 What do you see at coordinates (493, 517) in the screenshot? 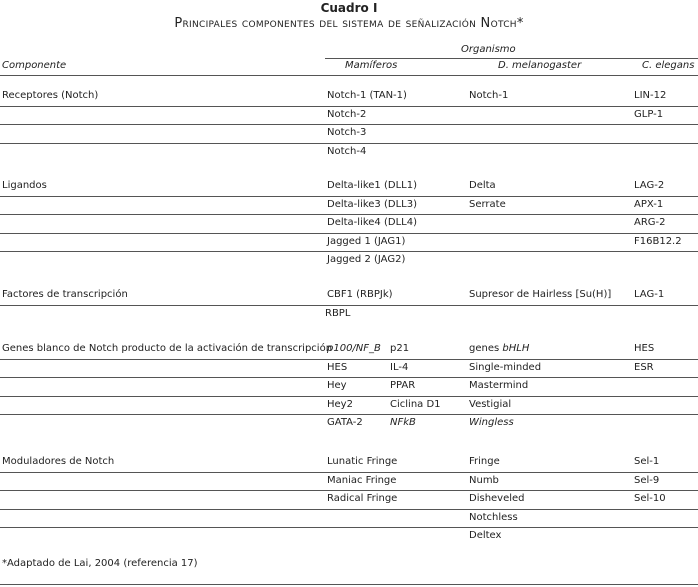
I see `drosophila-cell: Notchless` at bounding box center [493, 517].